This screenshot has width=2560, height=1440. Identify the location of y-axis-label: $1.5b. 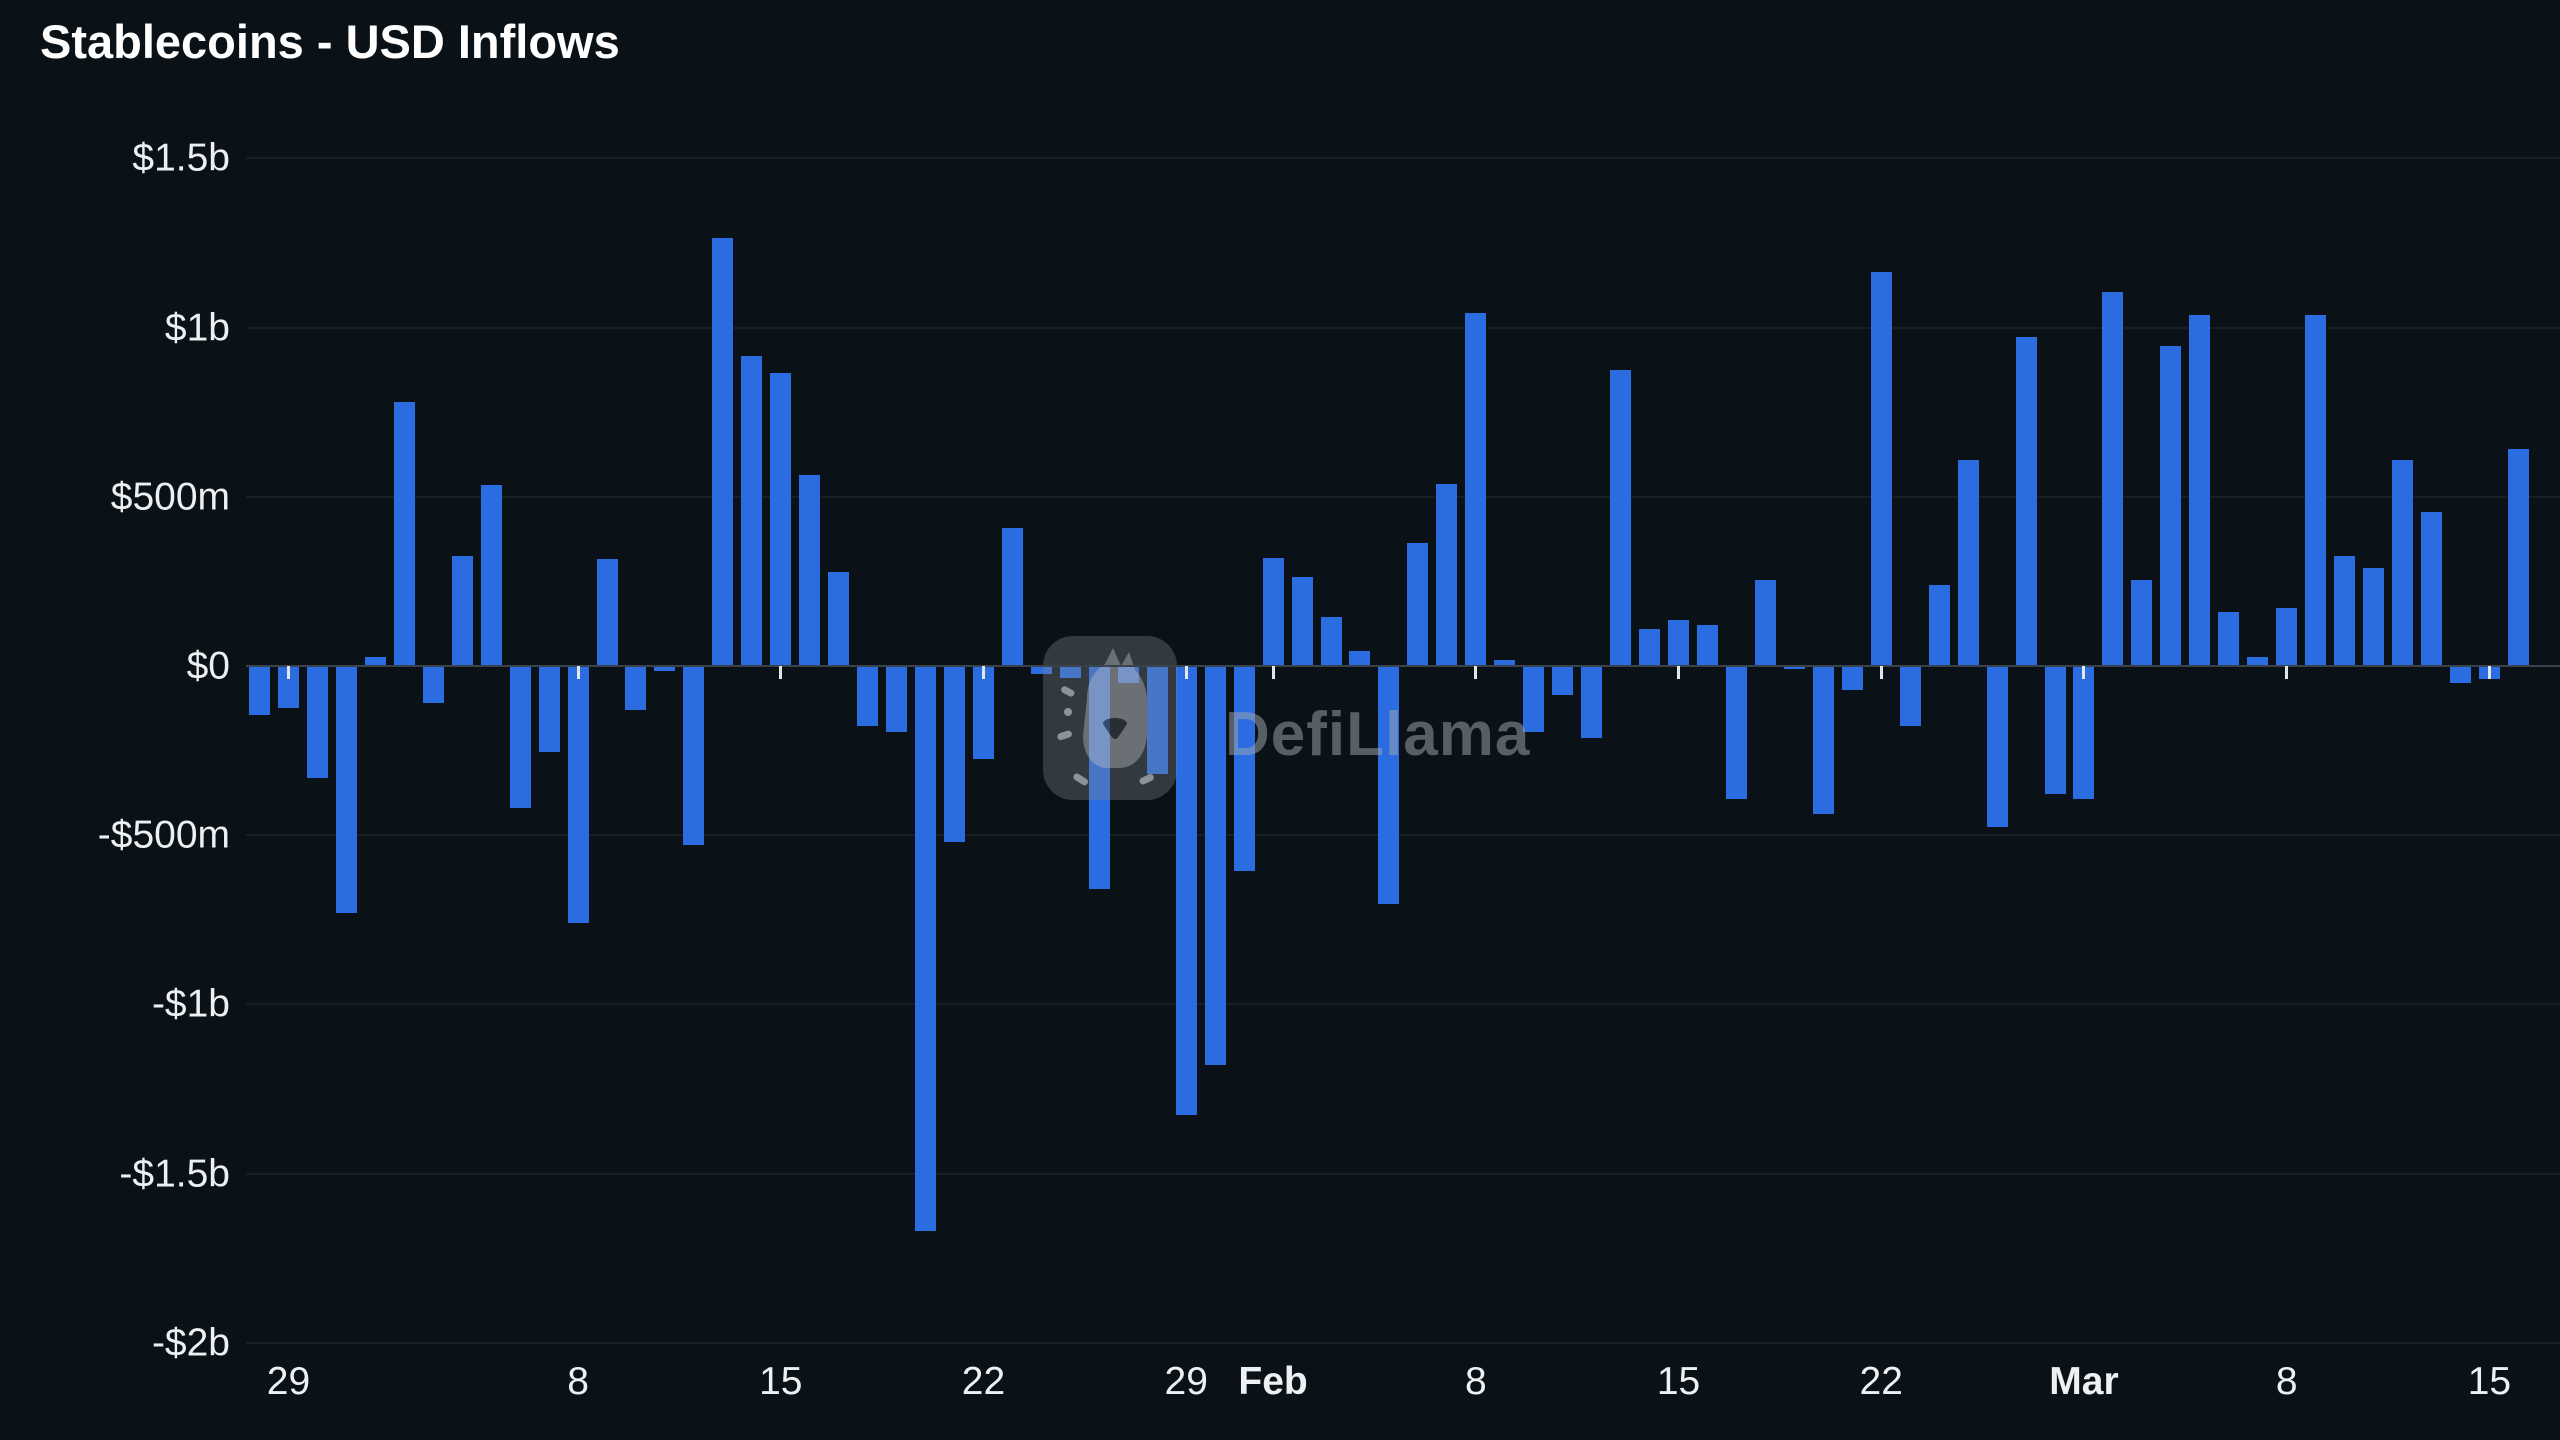
(181, 158).